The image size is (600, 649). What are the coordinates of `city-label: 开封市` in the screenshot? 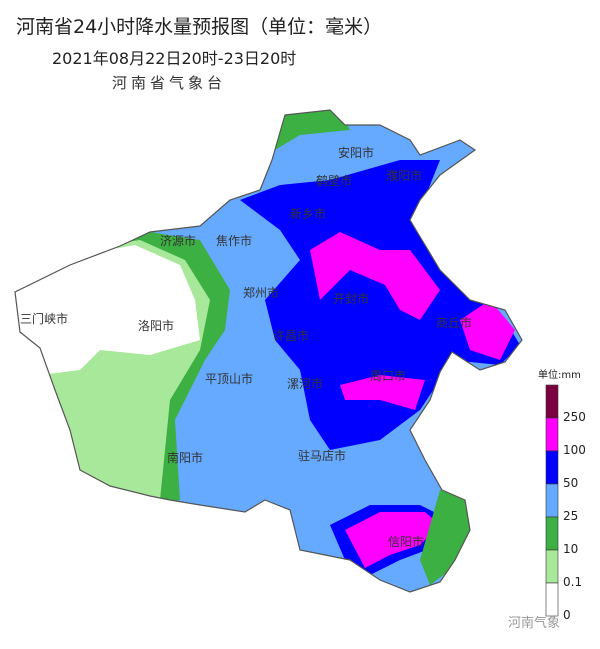 It's located at (351, 298).